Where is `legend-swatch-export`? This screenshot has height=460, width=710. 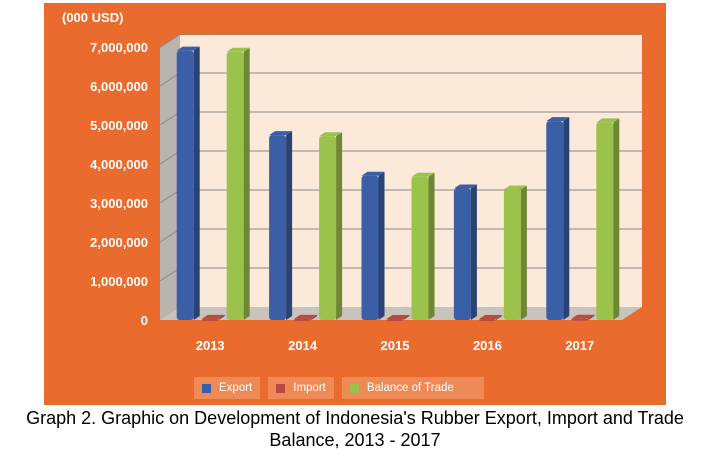 legend-swatch-export is located at coordinates (206, 388).